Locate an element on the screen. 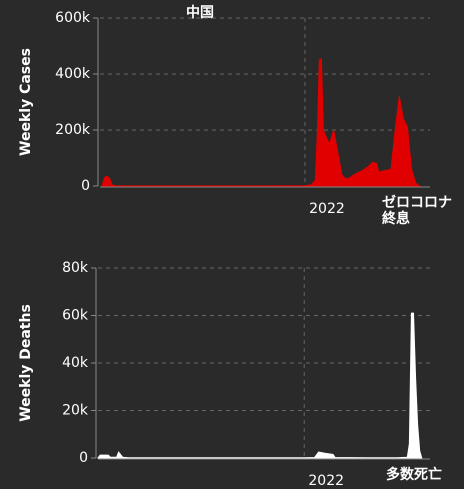 This screenshot has width=464, height=489. y-tick-label: 400k is located at coordinates (73, 74).